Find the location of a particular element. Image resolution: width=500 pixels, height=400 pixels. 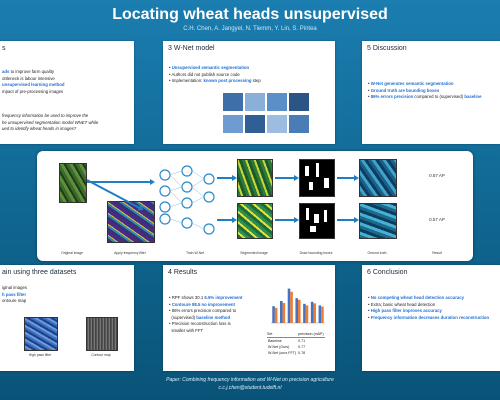

results-bullet: • RPF shows 30.1 6.5% improvement is located at coordinates (206, 297).